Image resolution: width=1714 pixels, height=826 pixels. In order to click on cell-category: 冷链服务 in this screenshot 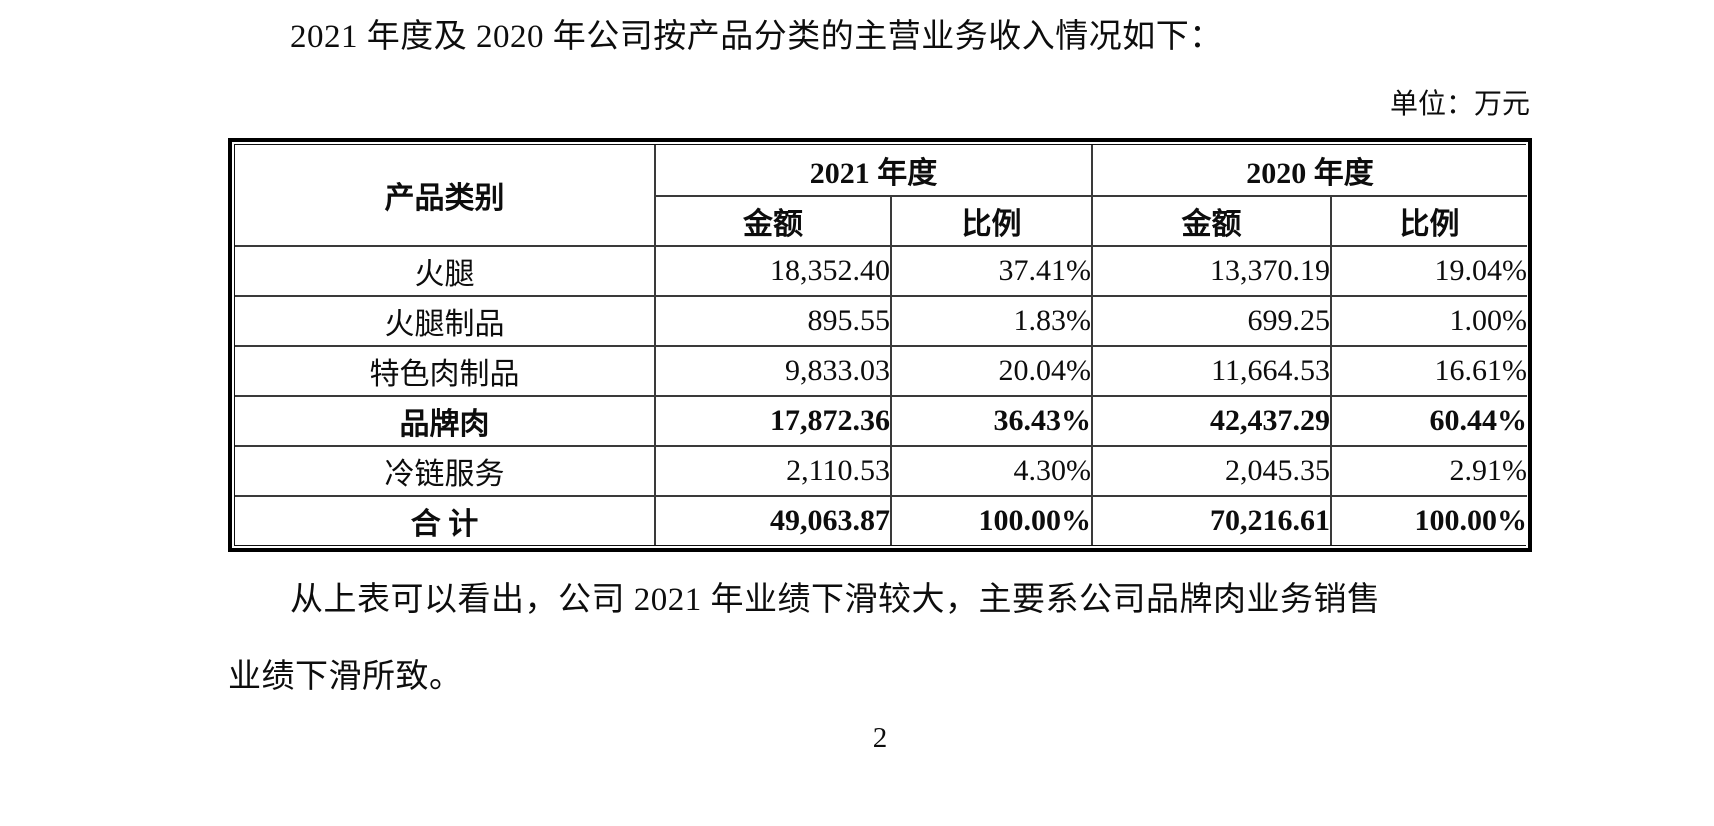, I will do `click(445, 471)`.